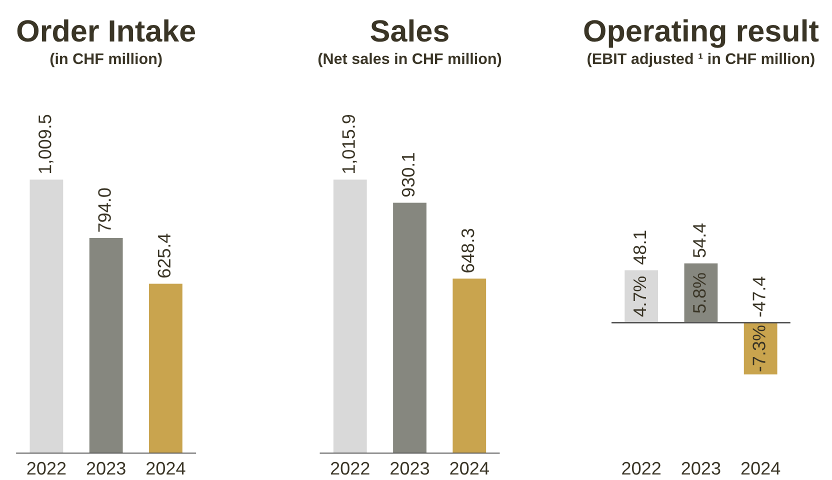 The height and width of the screenshot is (480, 832). I want to click on data-label: 794.0, so click(104, 210).